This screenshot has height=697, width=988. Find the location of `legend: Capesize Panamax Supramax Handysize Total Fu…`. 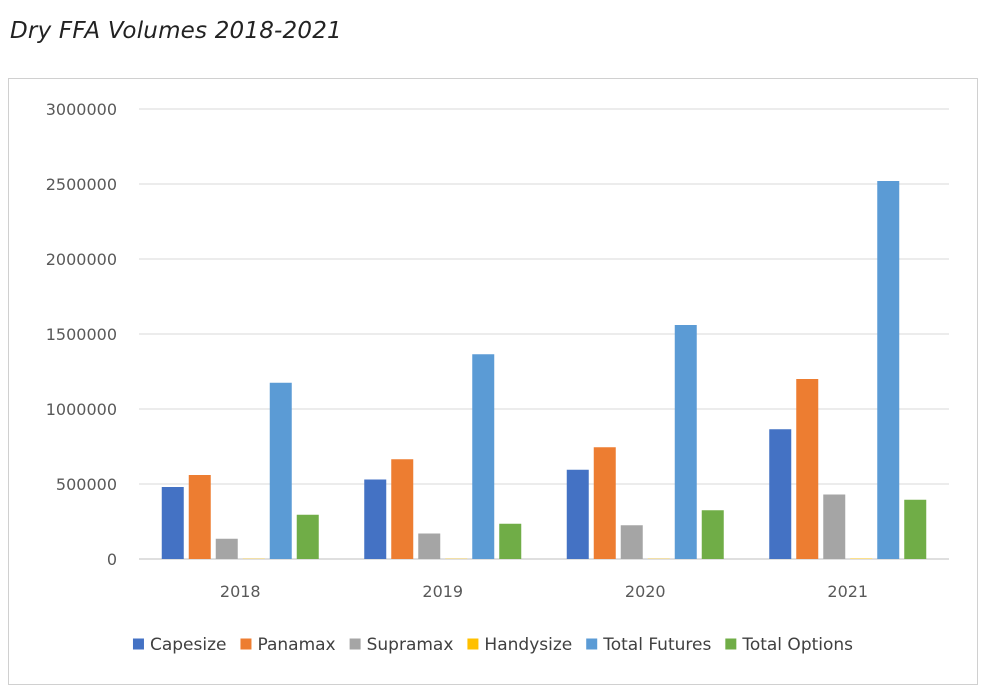

legend: Capesize Panamax Supramax Handysize Total Fu… is located at coordinates (492, 645).